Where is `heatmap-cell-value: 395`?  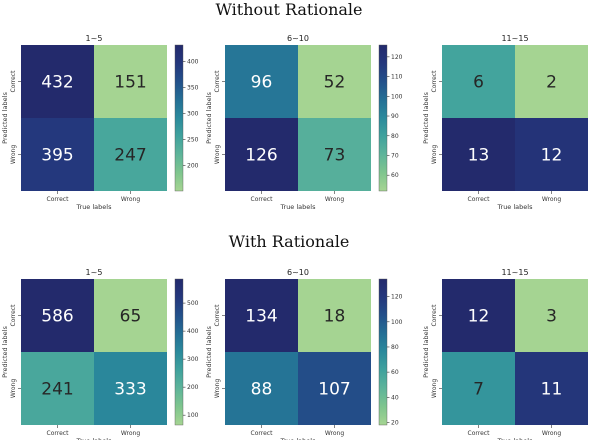
heatmap-cell-value: 395 is located at coordinates (57, 156).